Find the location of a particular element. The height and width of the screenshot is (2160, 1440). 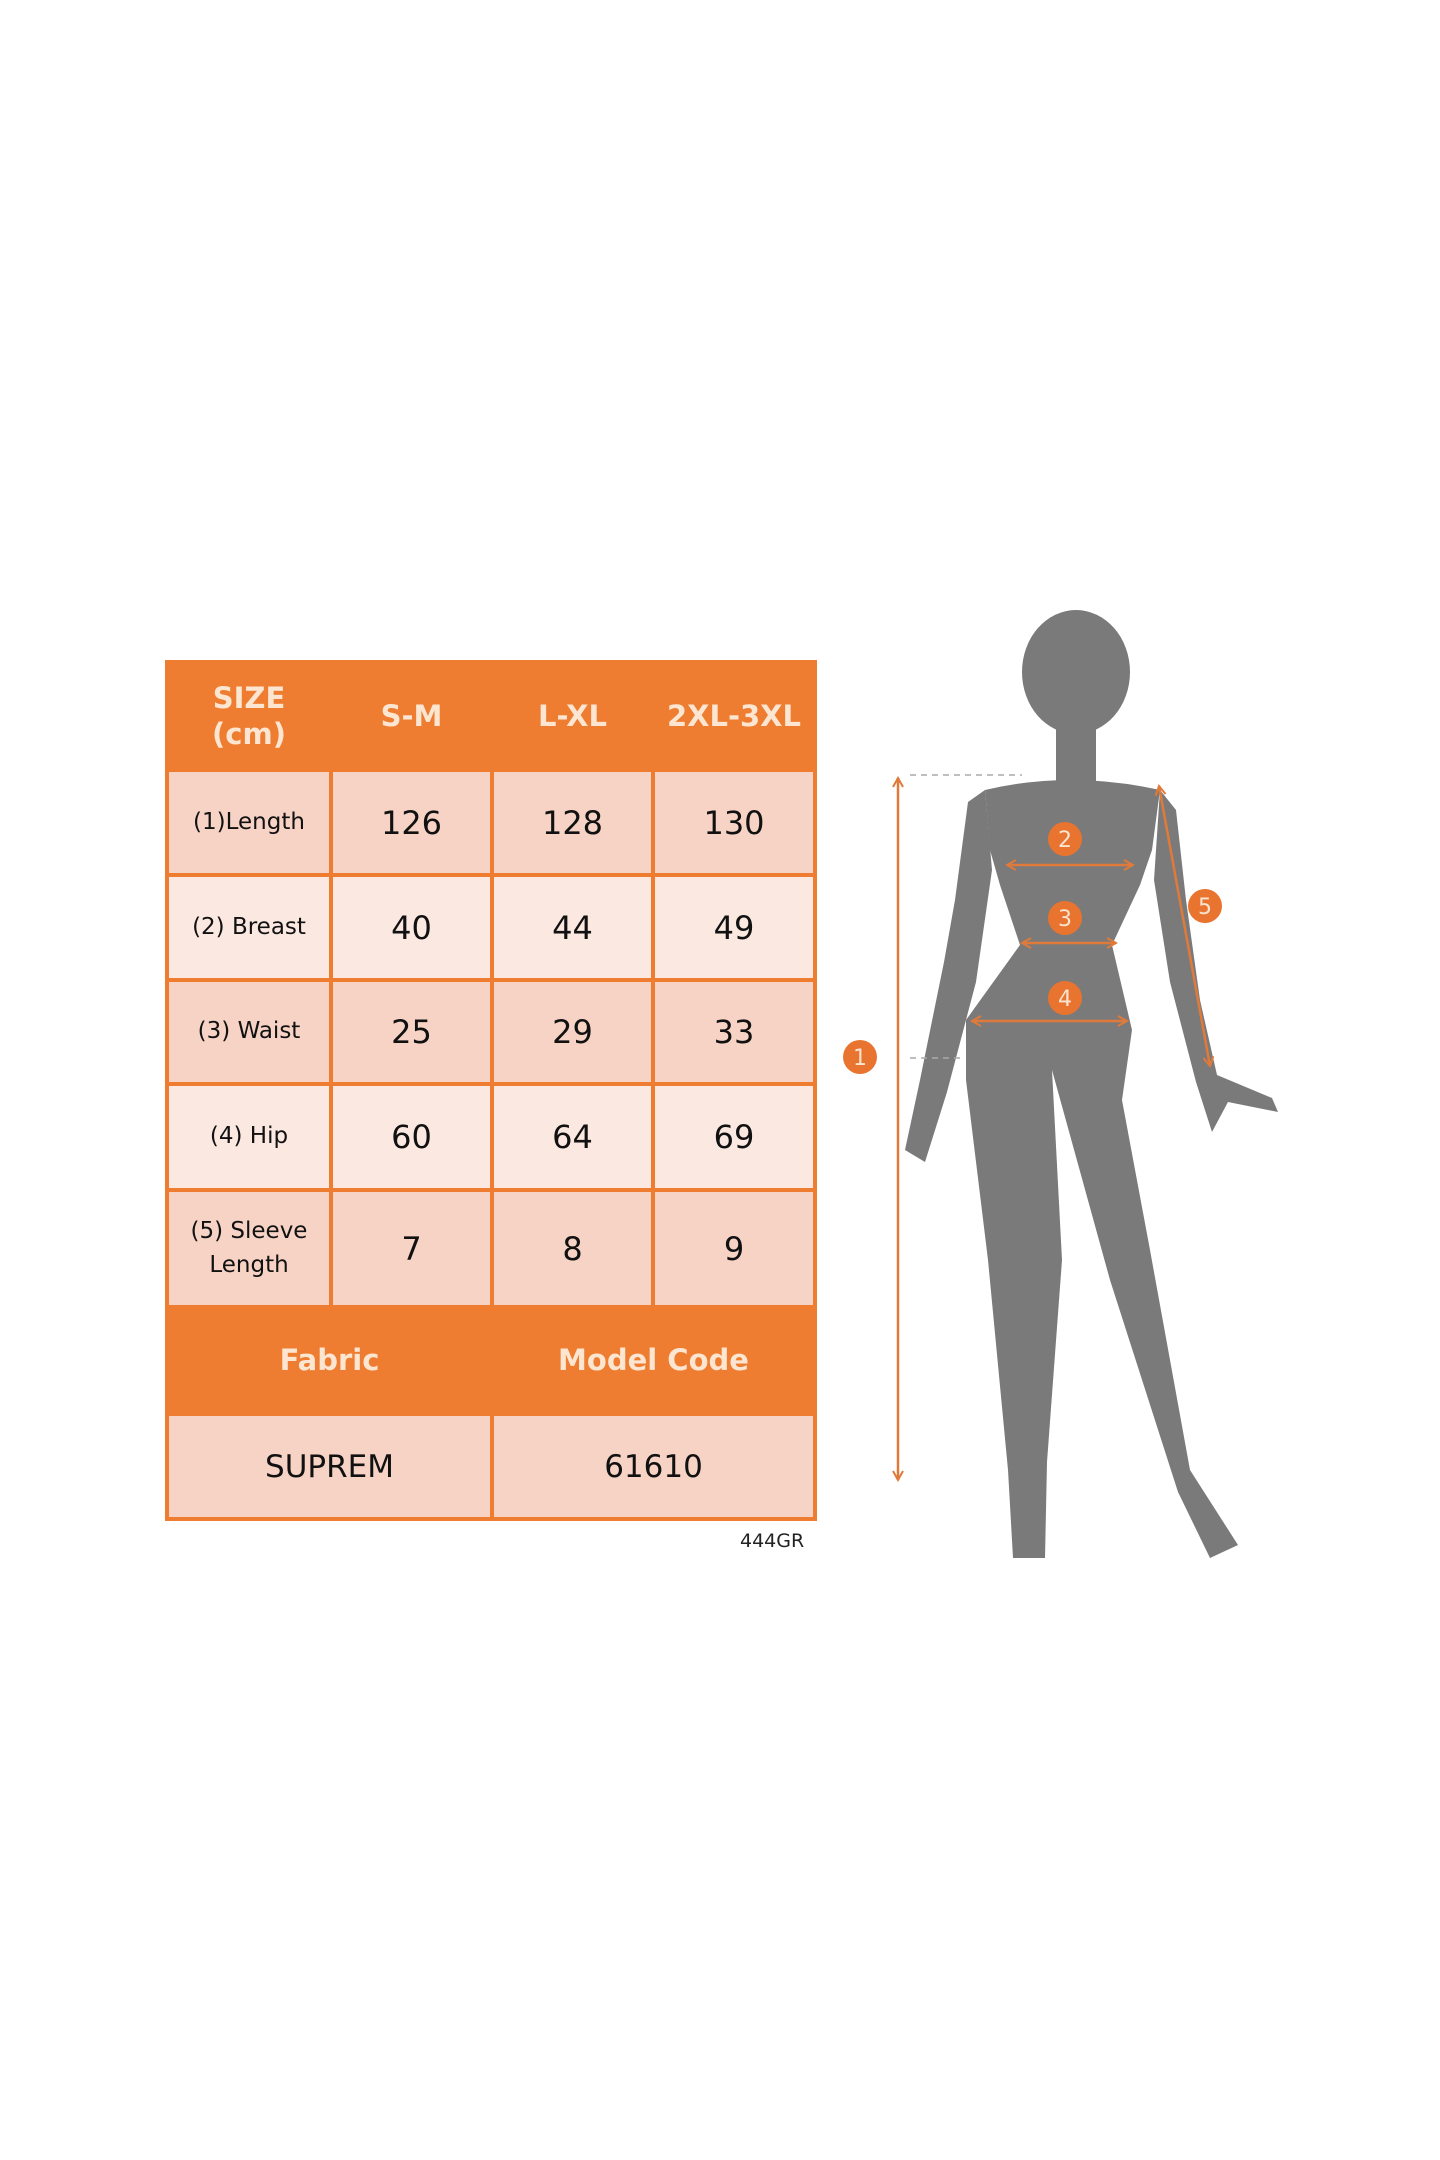

table-cell: 60 is located at coordinates (411, 1137).